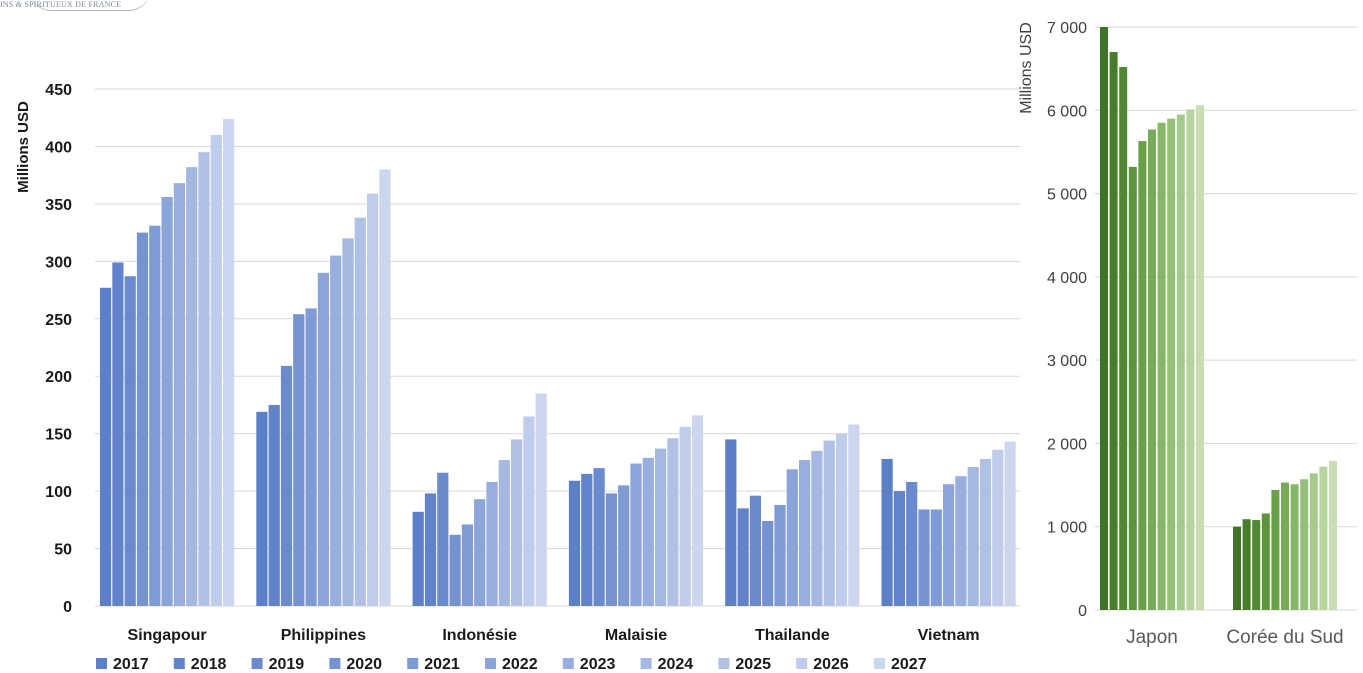 The image size is (1363, 673). I want to click on bar-corée-du-sud-2027, so click(1333, 535).